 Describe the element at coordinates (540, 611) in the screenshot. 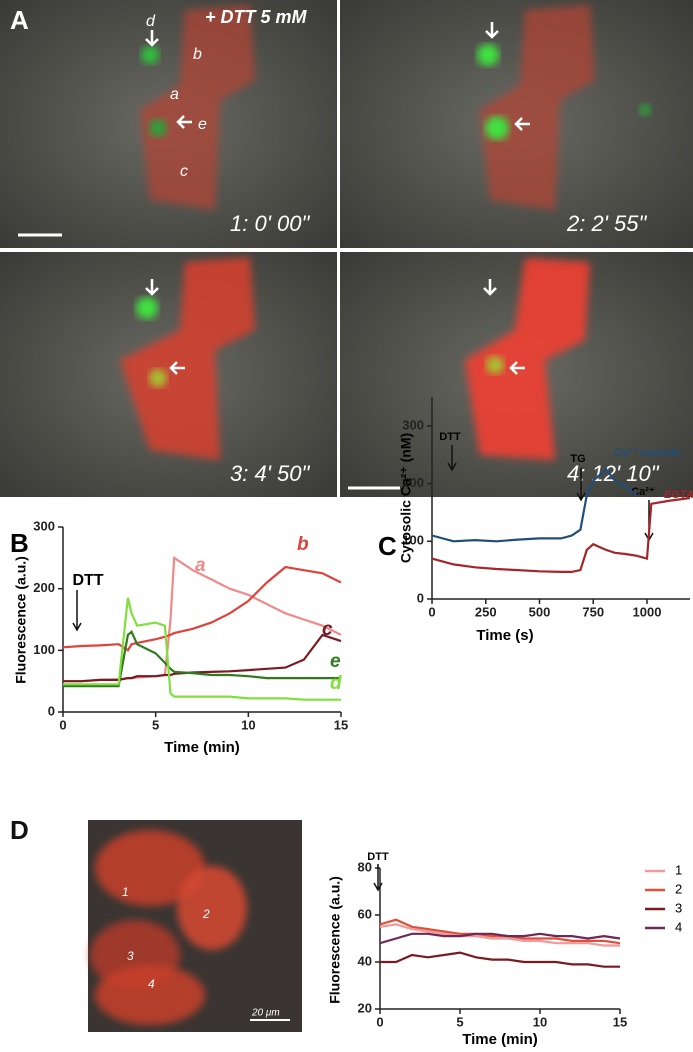

I see `x-tick-label: 500` at that location.